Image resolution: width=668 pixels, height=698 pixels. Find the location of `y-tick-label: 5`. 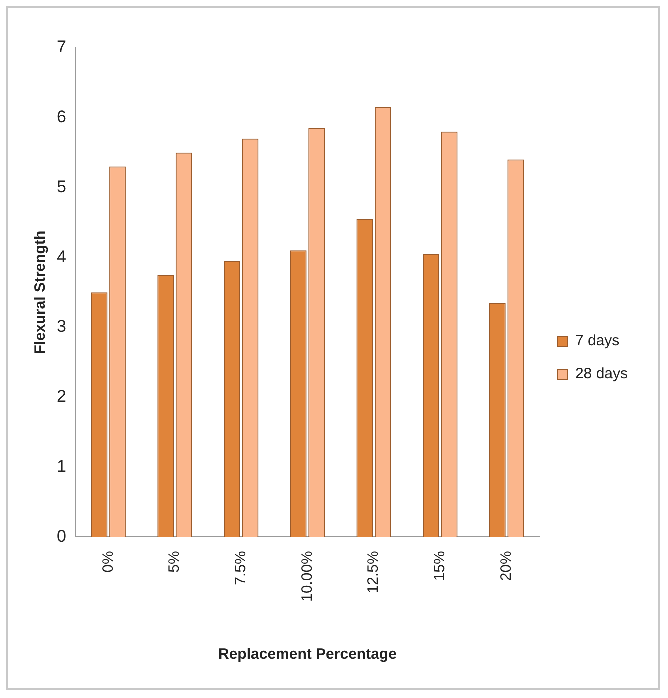

y-tick-label: 5 is located at coordinates (61, 186).